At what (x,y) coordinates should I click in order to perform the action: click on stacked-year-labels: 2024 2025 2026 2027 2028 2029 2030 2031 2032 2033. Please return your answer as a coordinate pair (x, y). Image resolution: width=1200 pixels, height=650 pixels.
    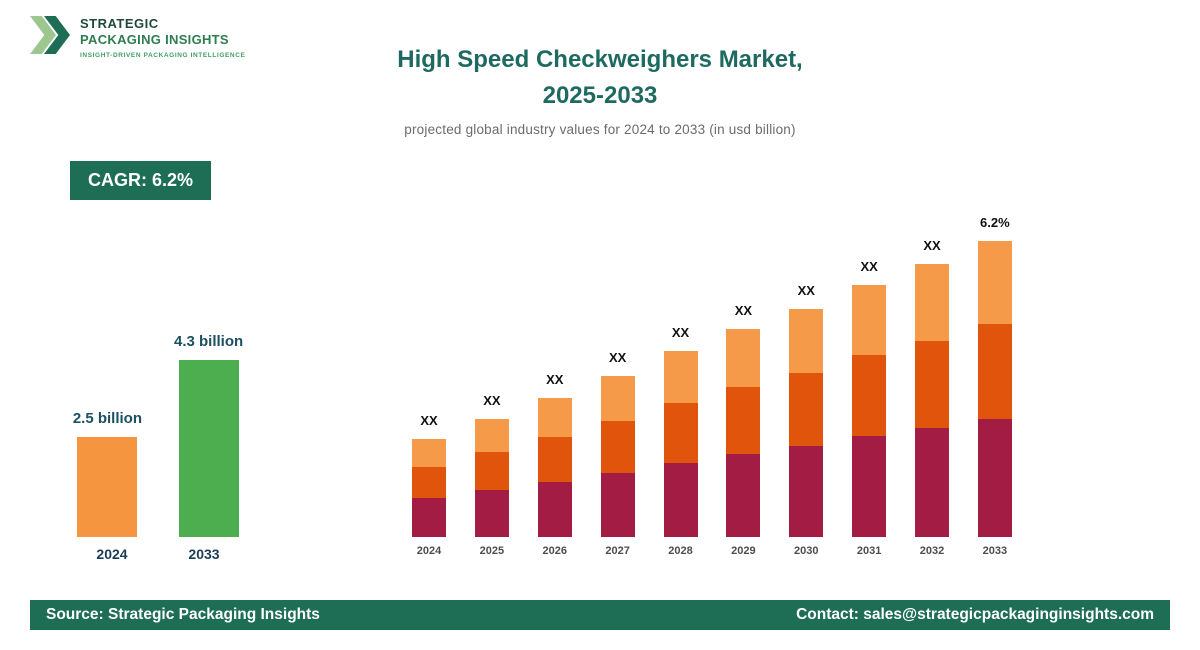
    Looking at the image, I should click on (712, 551).